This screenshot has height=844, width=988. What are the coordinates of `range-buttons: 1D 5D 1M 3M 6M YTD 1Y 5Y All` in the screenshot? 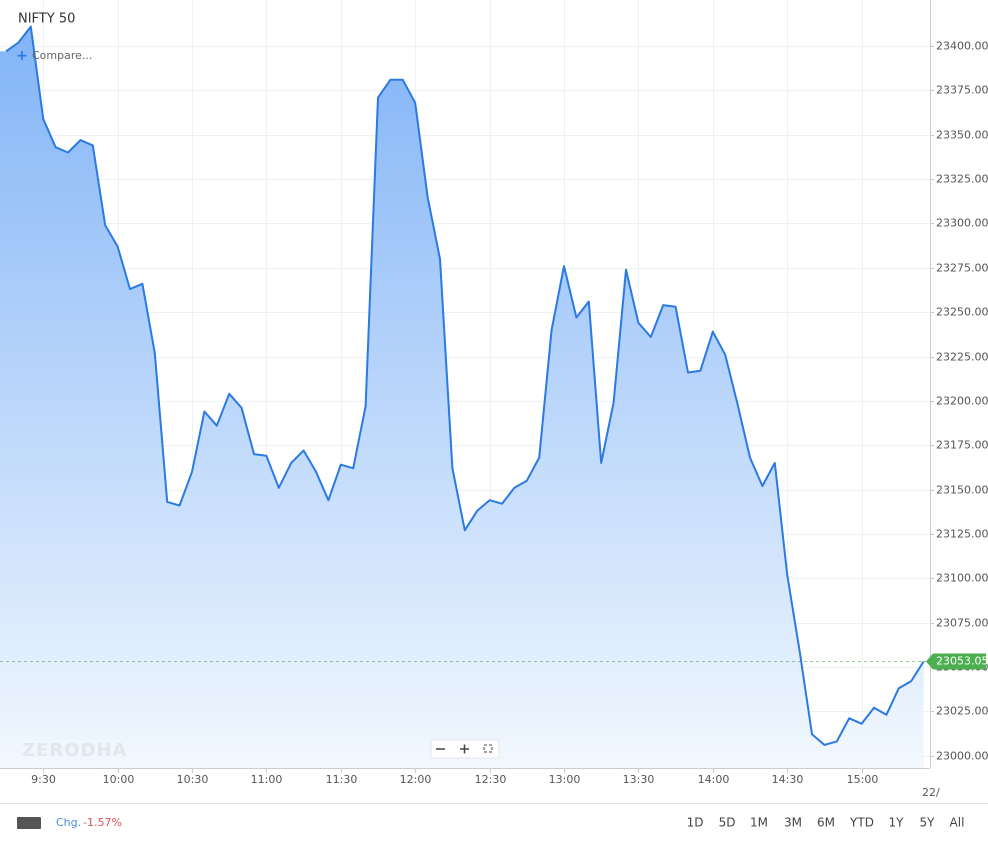 It's located at (826, 823).